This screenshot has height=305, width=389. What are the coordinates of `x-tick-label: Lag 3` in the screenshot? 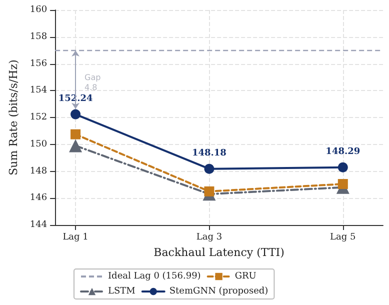 It's located at (209, 237).